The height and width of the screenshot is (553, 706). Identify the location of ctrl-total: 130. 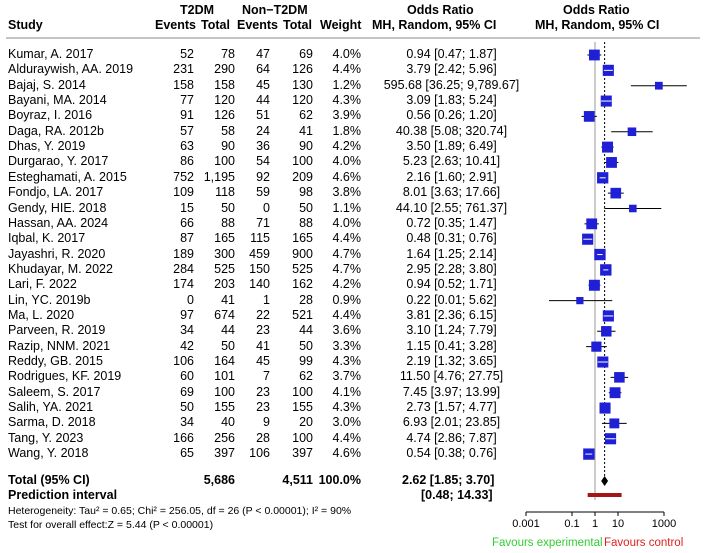
(302, 84).